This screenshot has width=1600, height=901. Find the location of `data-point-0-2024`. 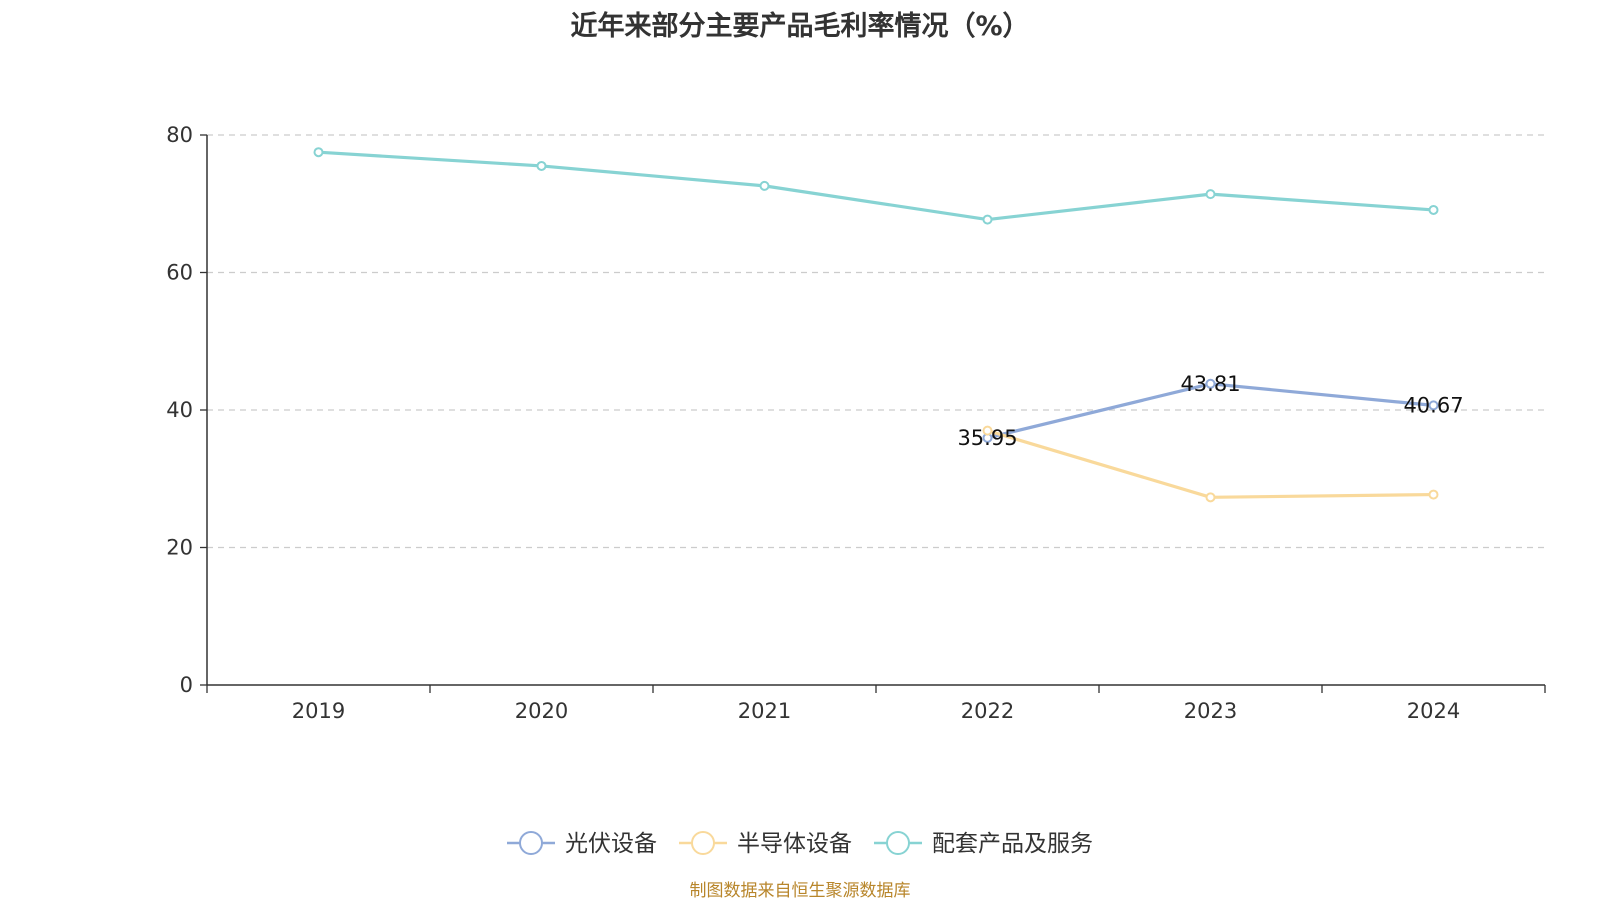

data-point-0-2024 is located at coordinates (1433, 405).